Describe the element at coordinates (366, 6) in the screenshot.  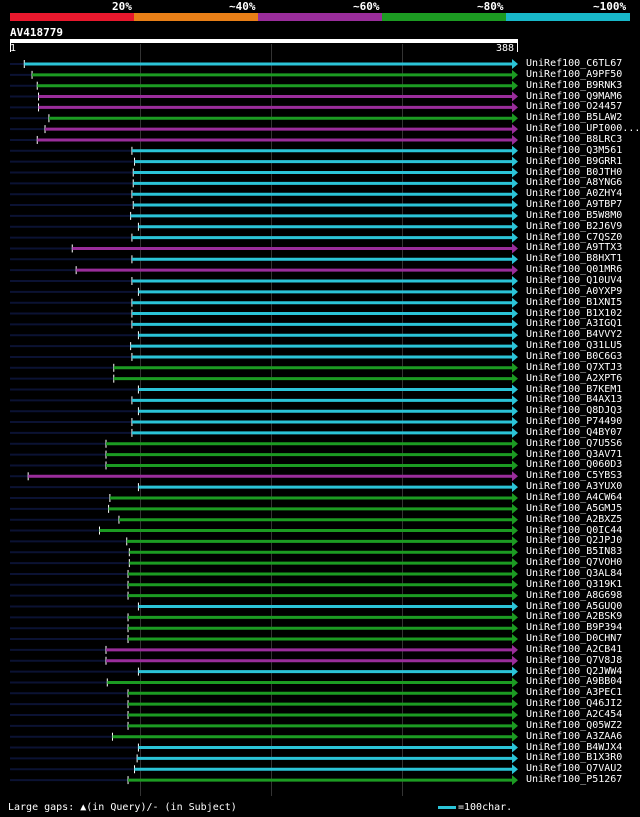
I see `legend-label-60: ~60%` at that location.